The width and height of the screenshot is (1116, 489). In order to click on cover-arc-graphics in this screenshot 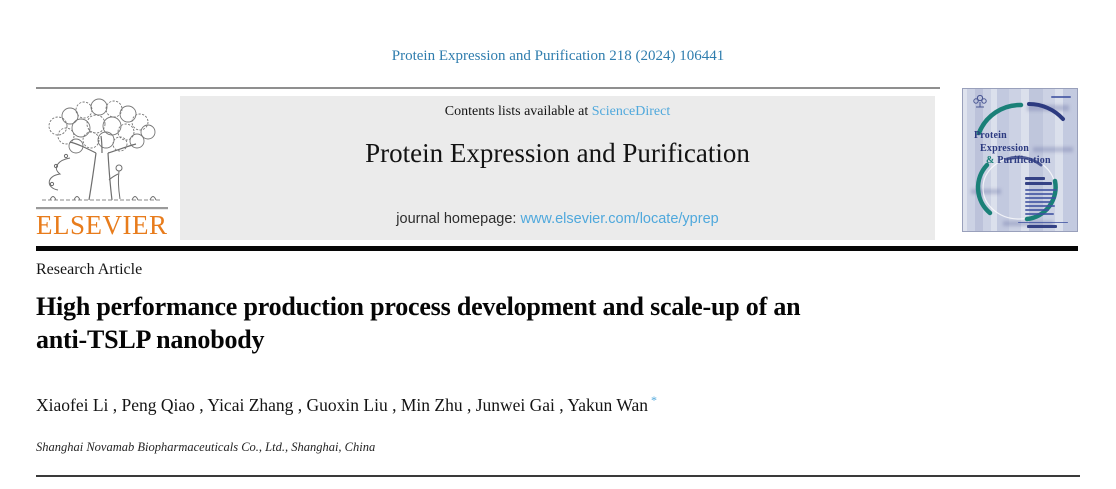, I will do `click(1020, 162)`.